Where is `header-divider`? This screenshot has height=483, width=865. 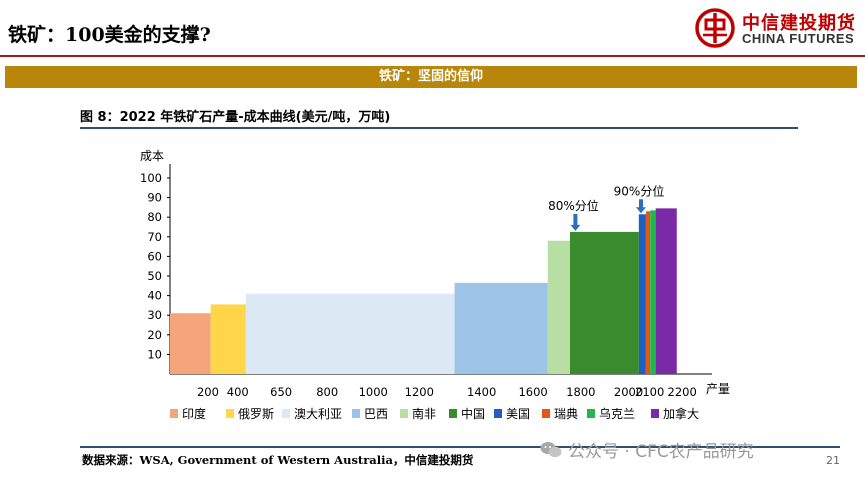 header-divider is located at coordinates (432, 56).